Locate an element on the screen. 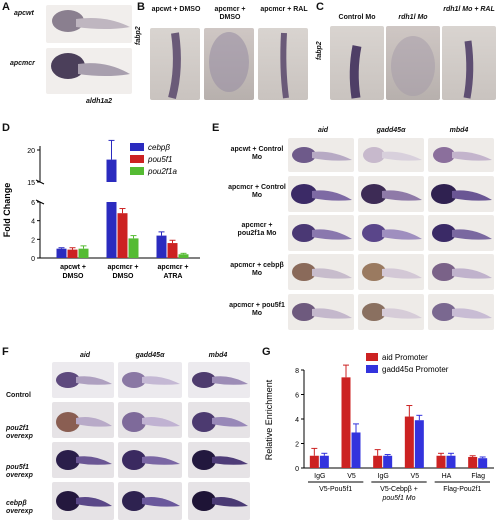 This screenshot has height=526, width=500. panel-e-img-r4c3 is located at coordinates (461, 272).